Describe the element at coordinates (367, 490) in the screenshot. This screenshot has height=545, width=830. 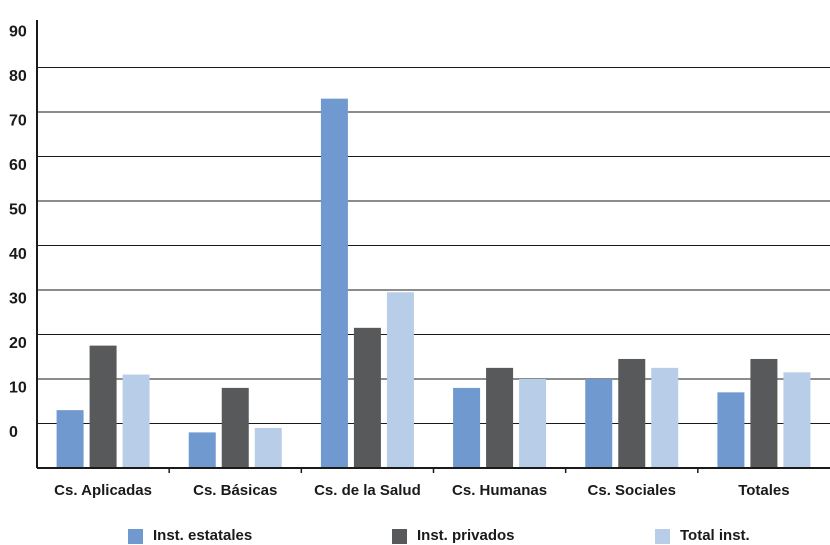
I see `x-category-label: Cs. de la Salud` at that location.